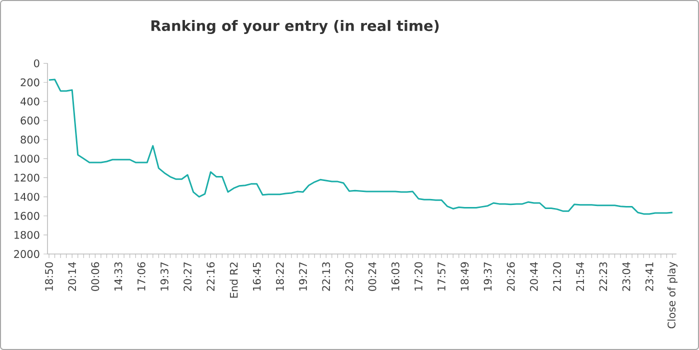  Describe the element at coordinates (188, 276) in the screenshot. I see `x-tick-label: 20:27` at that location.